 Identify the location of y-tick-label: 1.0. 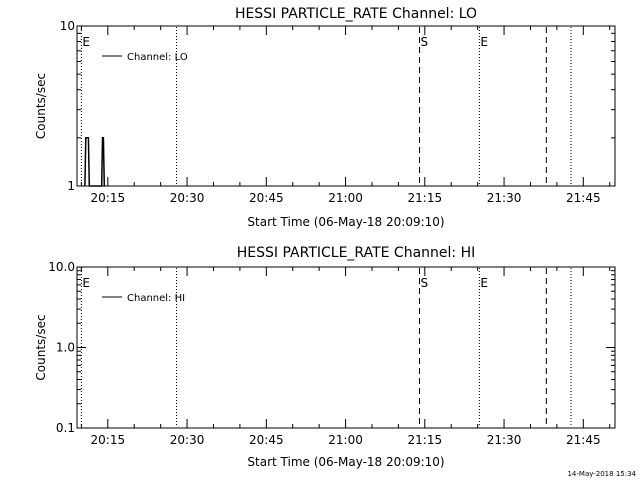
(65, 348).